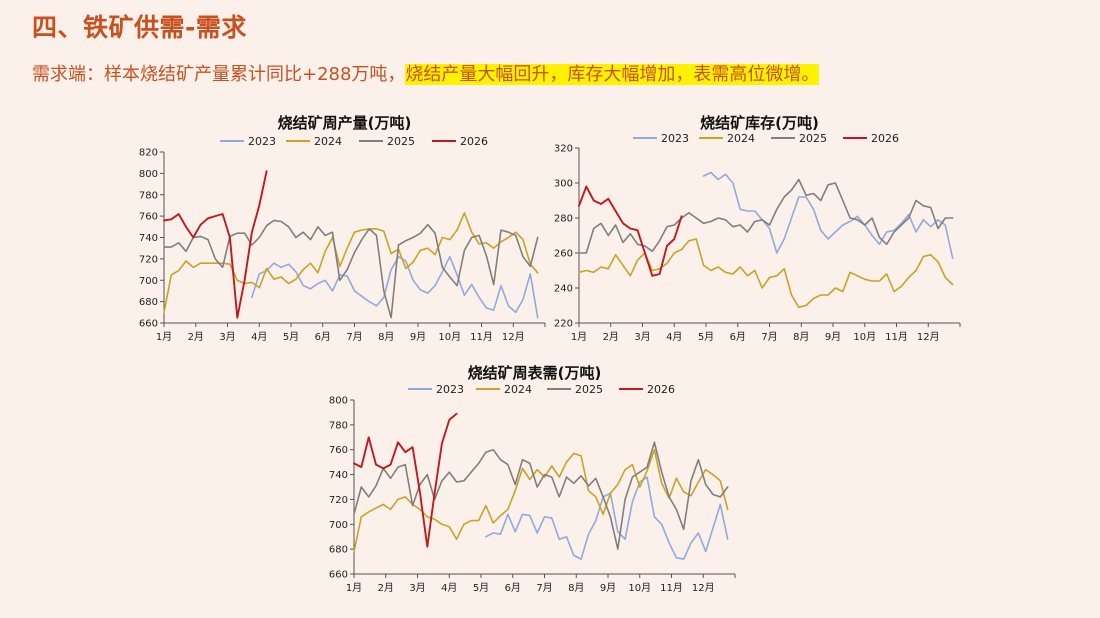  Describe the element at coordinates (345, 123) in the screenshot. I see `chart-title: 烧结矿周产量(万吨)` at that location.